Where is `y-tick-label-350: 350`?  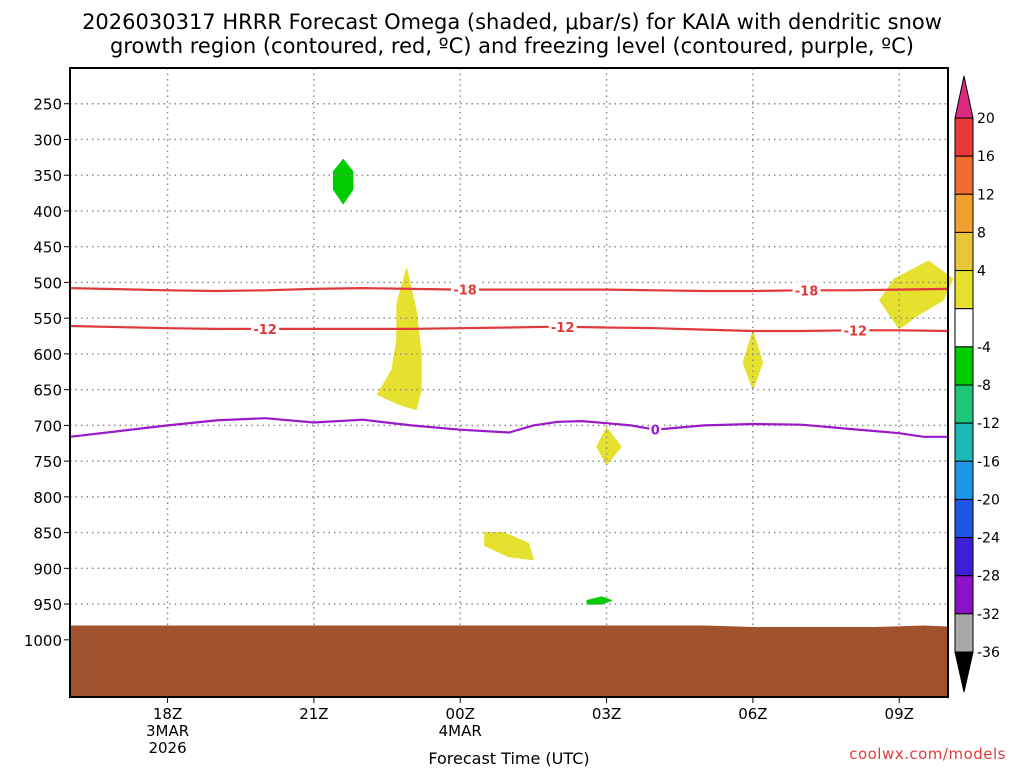
y-tick-label-350: 350 is located at coordinates (47, 176).